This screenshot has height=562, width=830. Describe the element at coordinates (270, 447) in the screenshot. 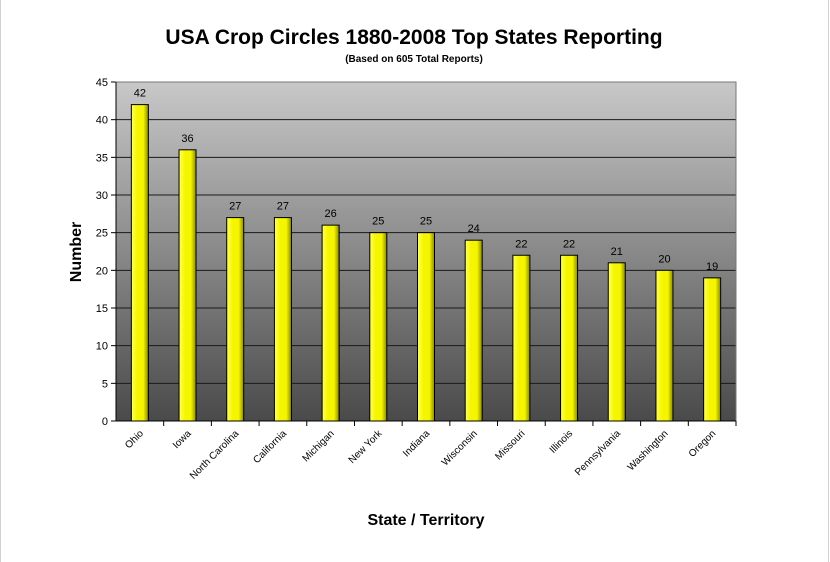

I see `x-tick-label: California` at that location.